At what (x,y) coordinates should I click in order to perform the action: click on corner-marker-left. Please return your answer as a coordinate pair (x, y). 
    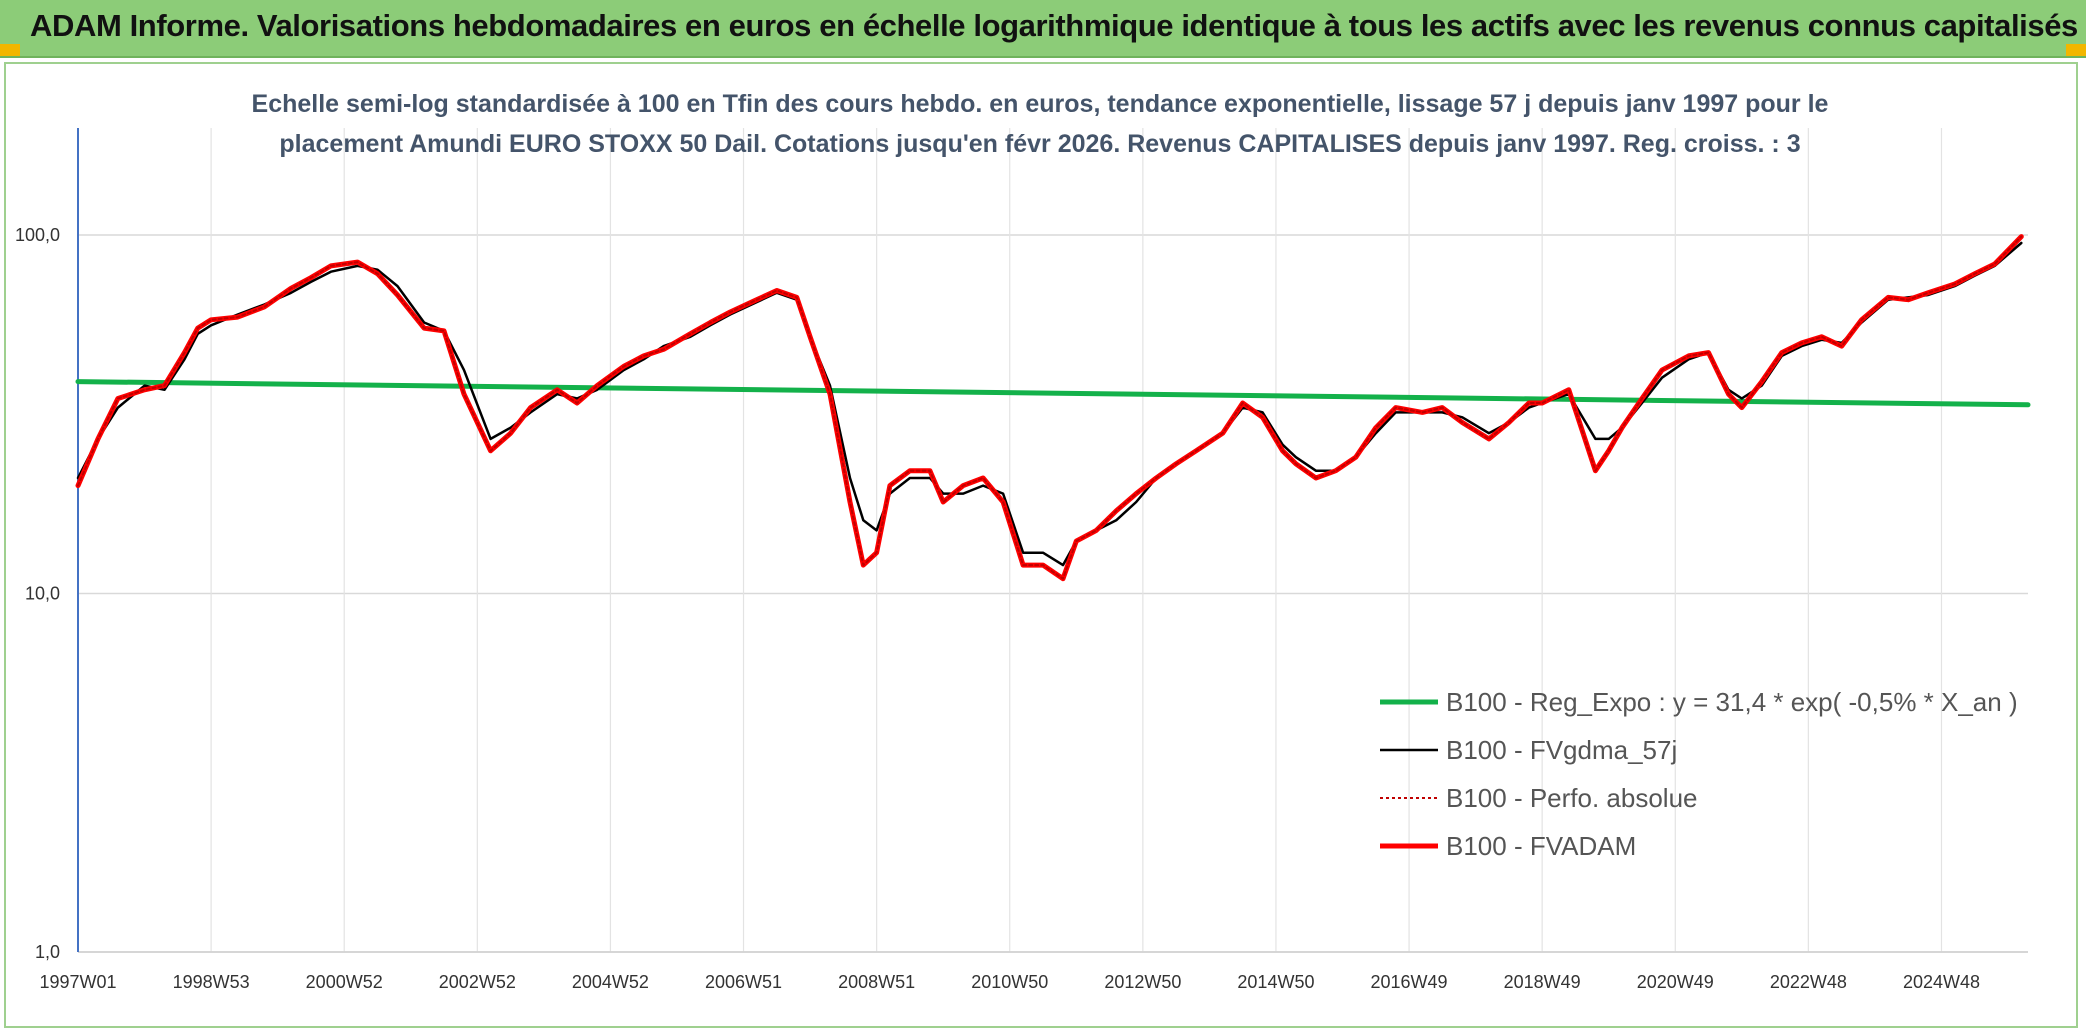
    Looking at the image, I should click on (10, 50).